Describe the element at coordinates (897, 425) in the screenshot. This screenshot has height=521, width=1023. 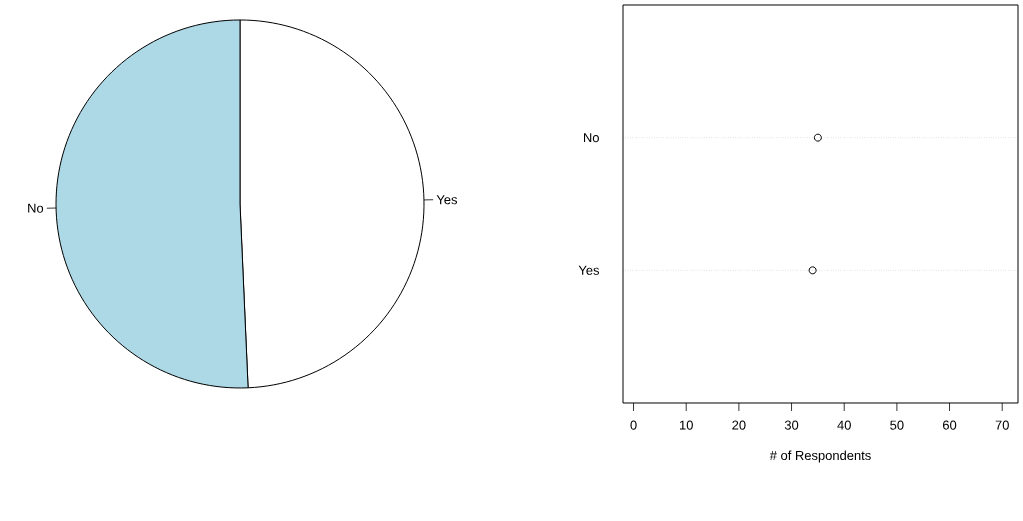
I see `x-tick-label: 50` at that location.